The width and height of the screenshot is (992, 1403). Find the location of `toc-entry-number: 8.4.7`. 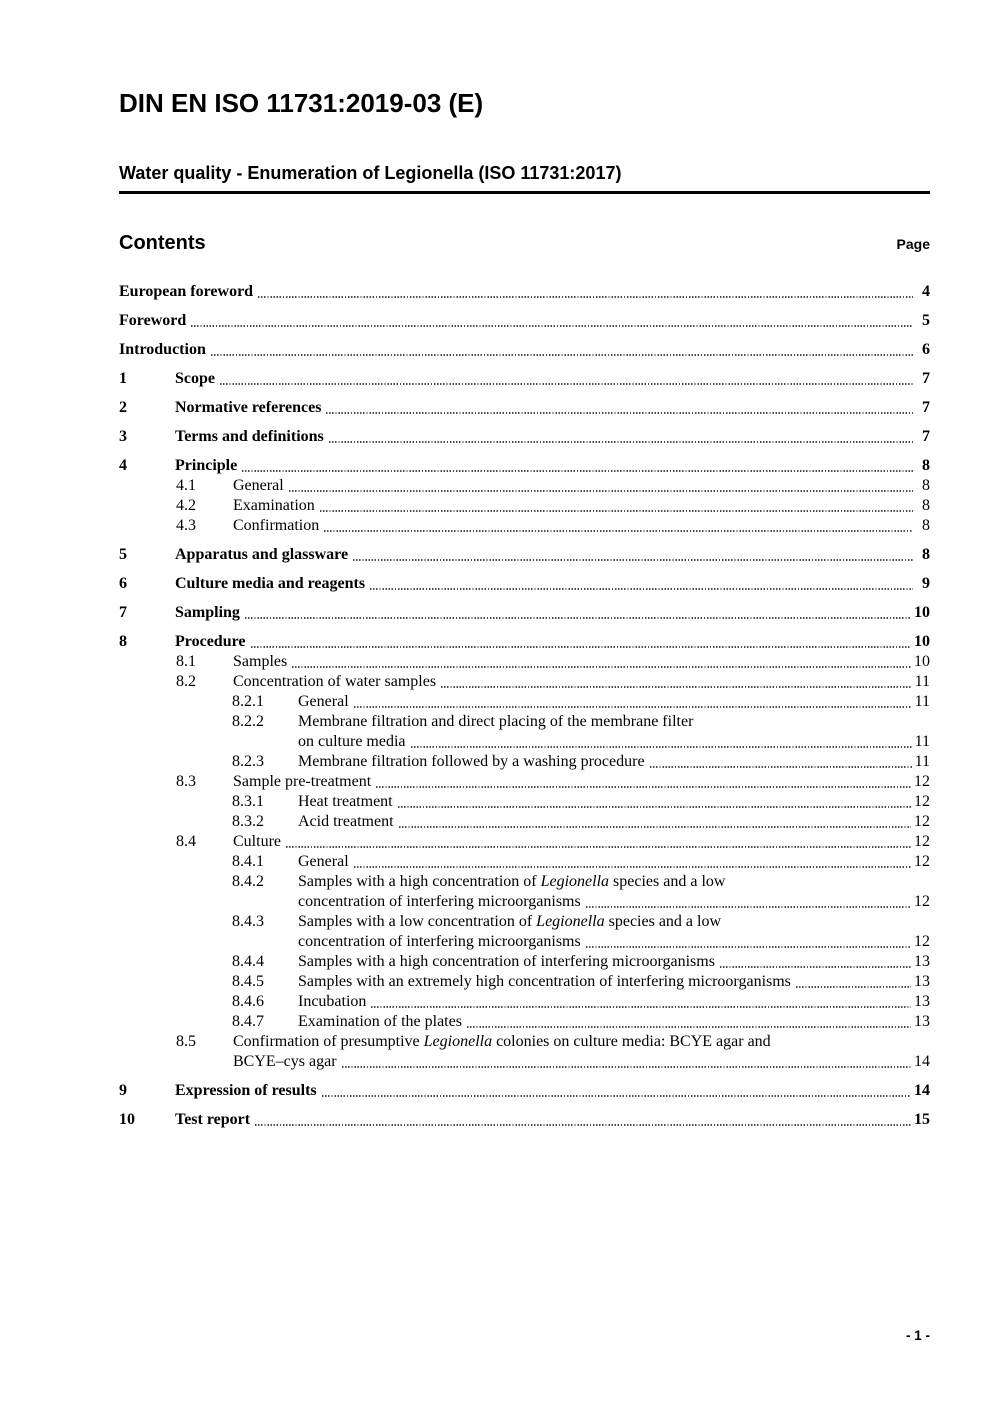

toc-entry-number: 8.4.7 is located at coordinates (248, 1021).